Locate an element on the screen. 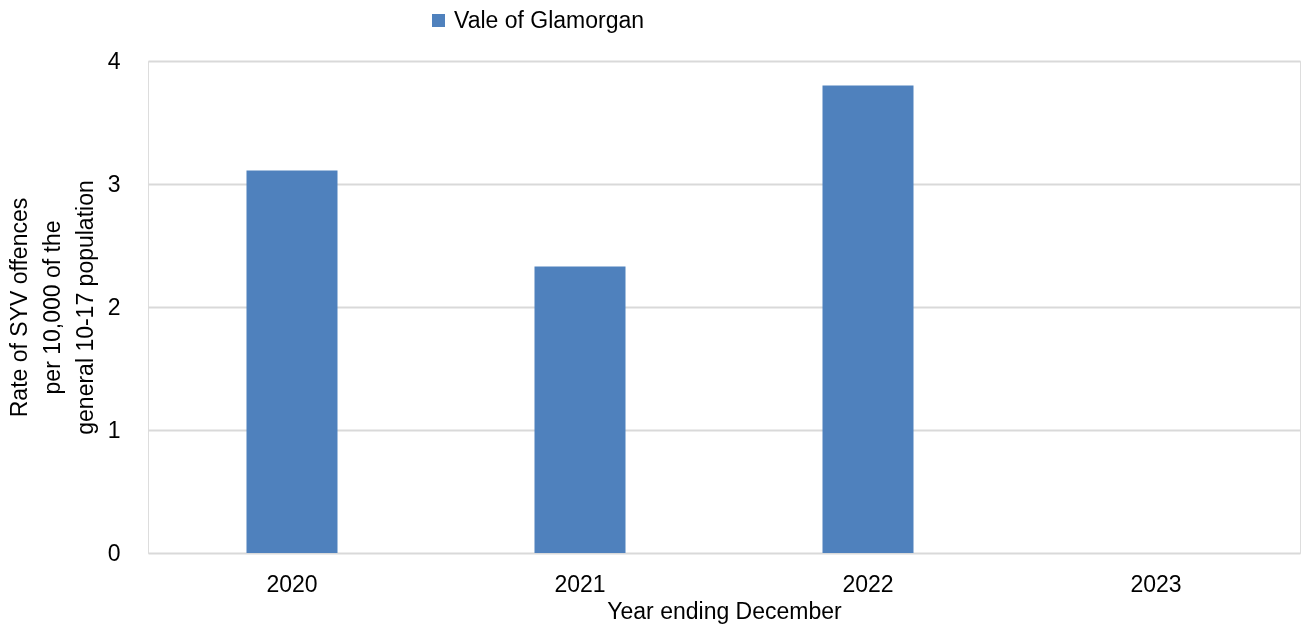  y-axis-title: Rate of SYV offences per 10,000 of the general 10-17 population is located at coordinates (51, 307).